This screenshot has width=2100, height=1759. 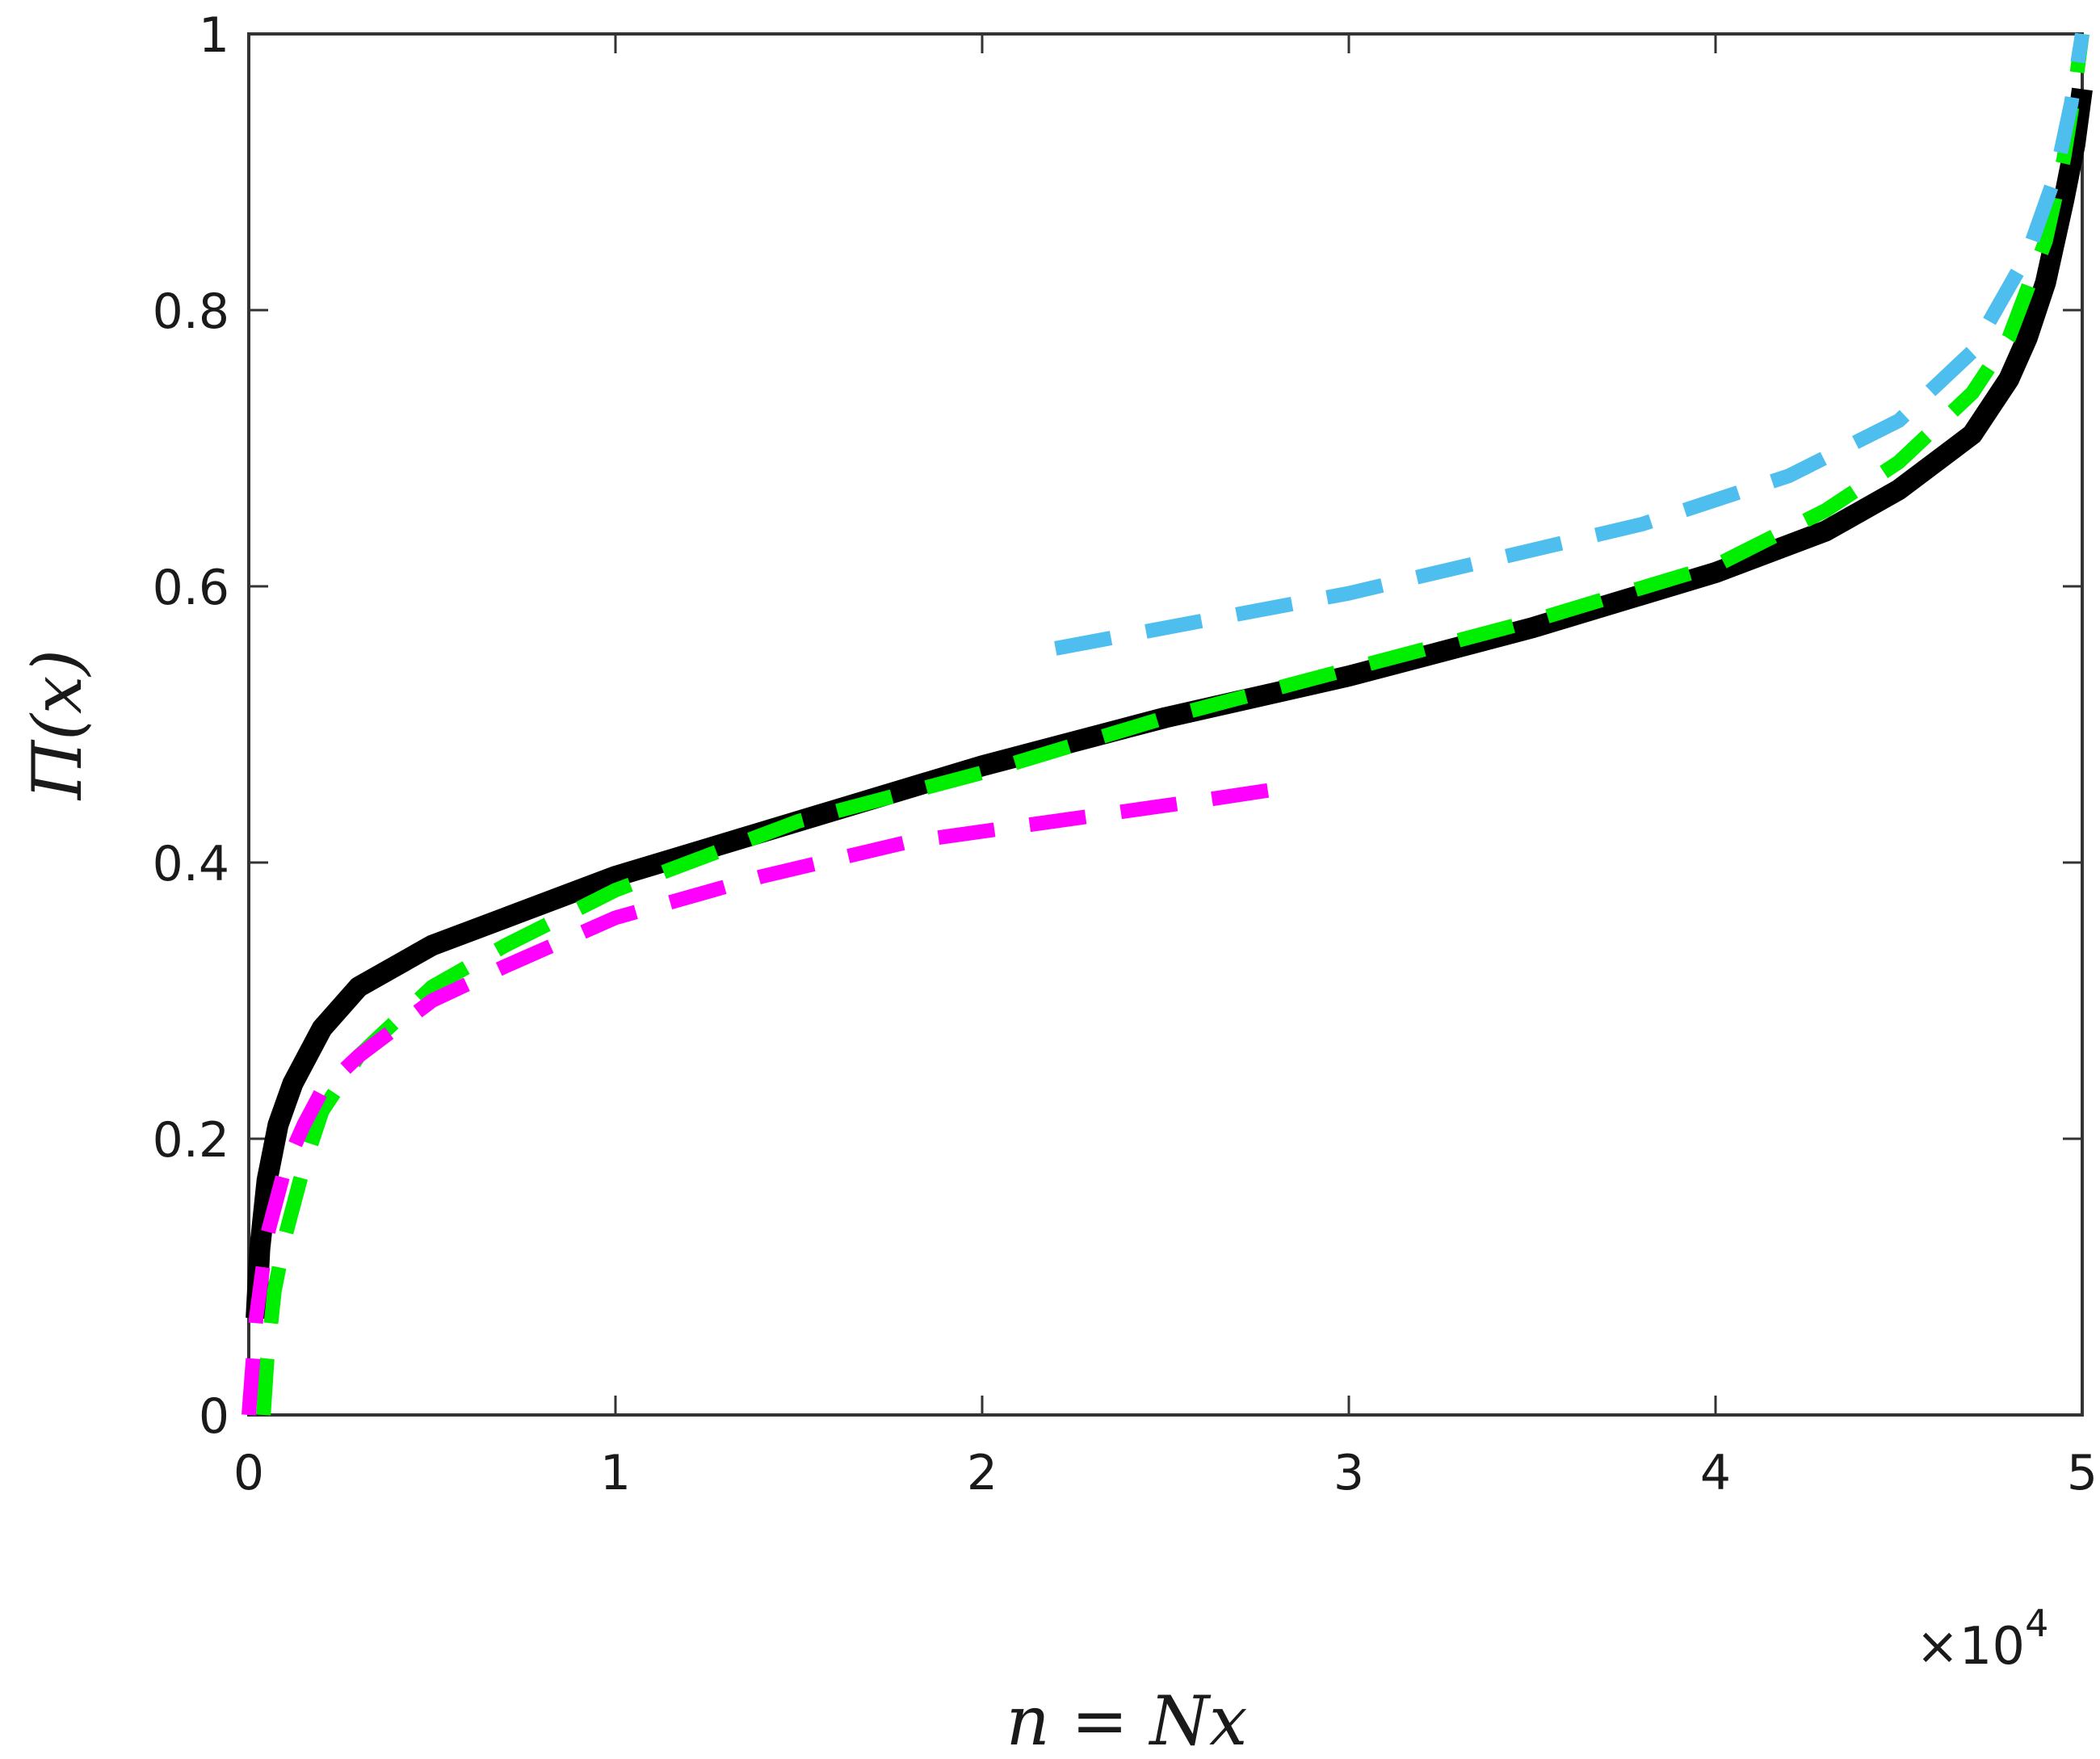 I want to click on x-multiplier-base: ×10, so click(x=1971, y=1647).